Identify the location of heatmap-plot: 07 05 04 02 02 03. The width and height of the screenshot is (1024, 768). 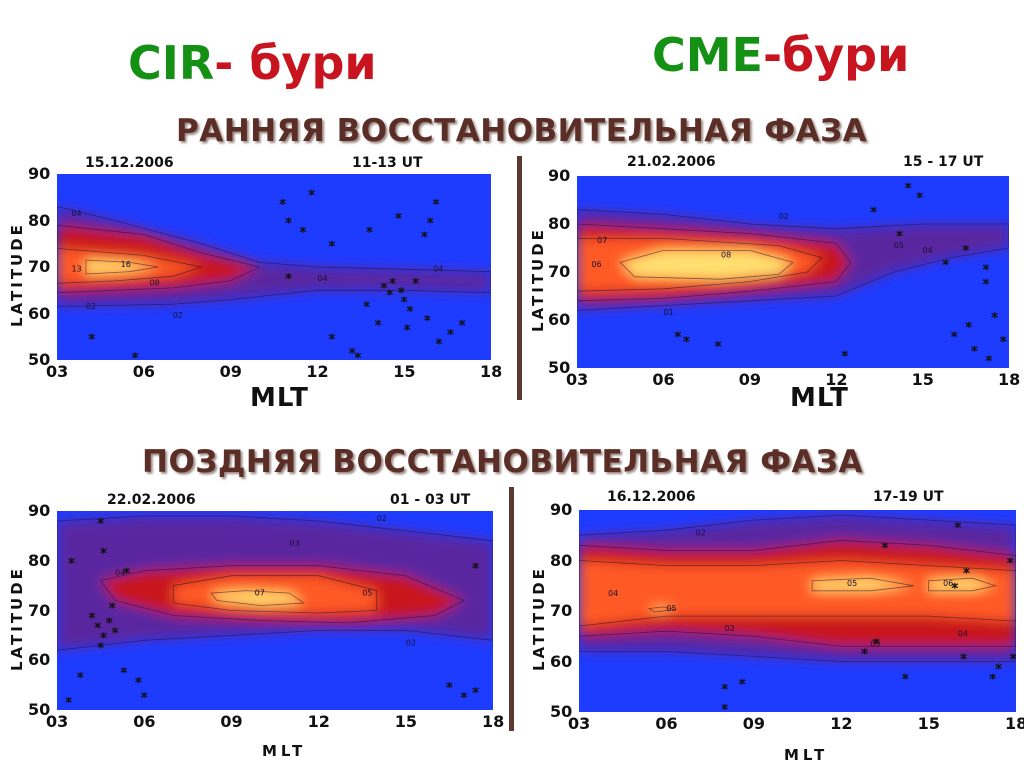
(275, 610).